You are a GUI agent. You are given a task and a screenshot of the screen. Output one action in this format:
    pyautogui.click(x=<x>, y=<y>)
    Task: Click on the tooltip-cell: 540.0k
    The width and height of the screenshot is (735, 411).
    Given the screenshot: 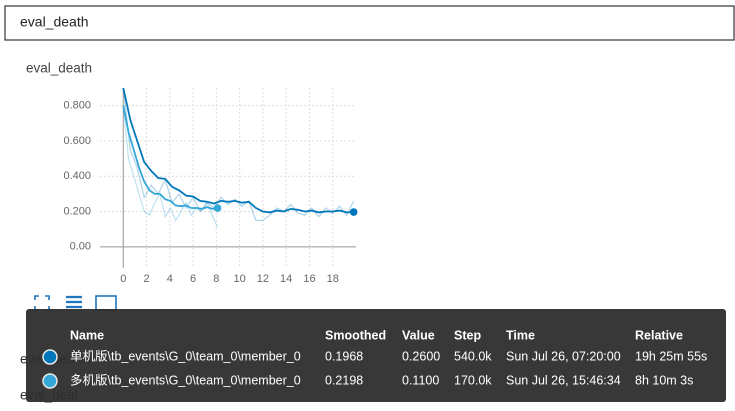 What is the action you would take?
    pyautogui.click(x=473, y=356)
    